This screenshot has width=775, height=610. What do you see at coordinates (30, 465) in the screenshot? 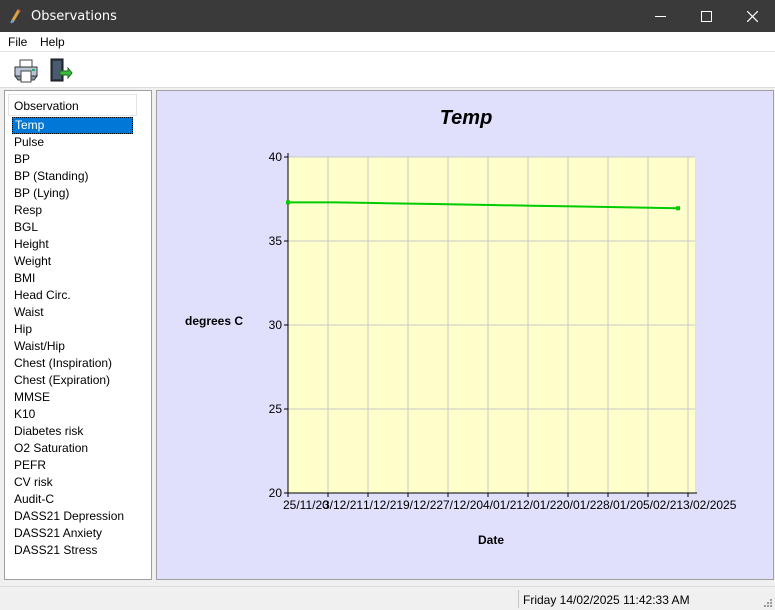
I see `list-item: PEFR` at bounding box center [30, 465].